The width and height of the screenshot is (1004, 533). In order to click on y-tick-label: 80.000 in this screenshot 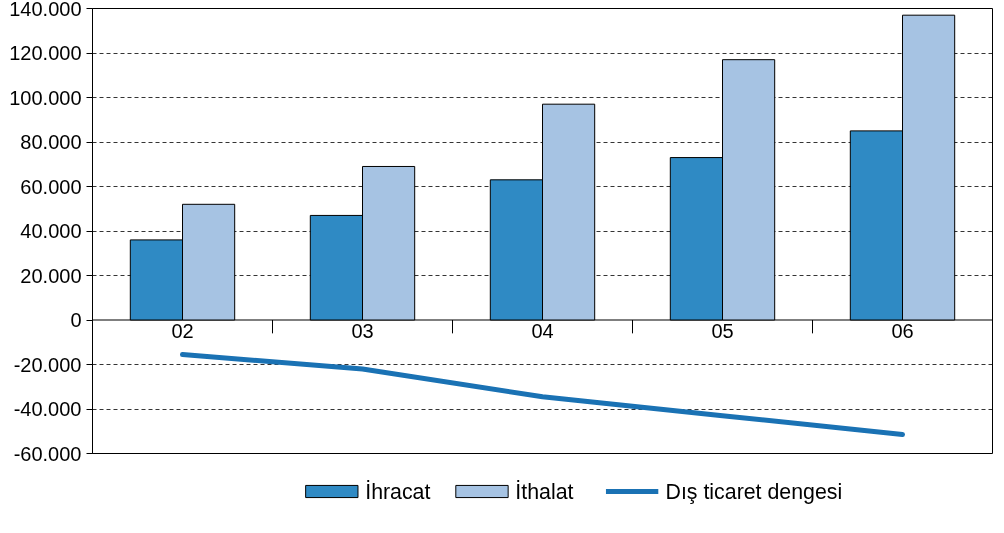, I will do `click(51, 142)`.